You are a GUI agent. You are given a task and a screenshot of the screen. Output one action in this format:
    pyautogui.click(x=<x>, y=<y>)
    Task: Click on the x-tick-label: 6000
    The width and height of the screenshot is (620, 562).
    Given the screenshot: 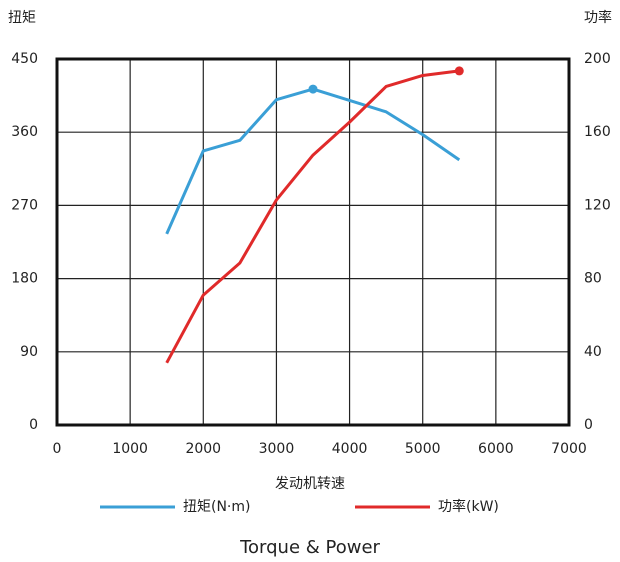 What is the action you would take?
    pyautogui.click(x=496, y=449)
    